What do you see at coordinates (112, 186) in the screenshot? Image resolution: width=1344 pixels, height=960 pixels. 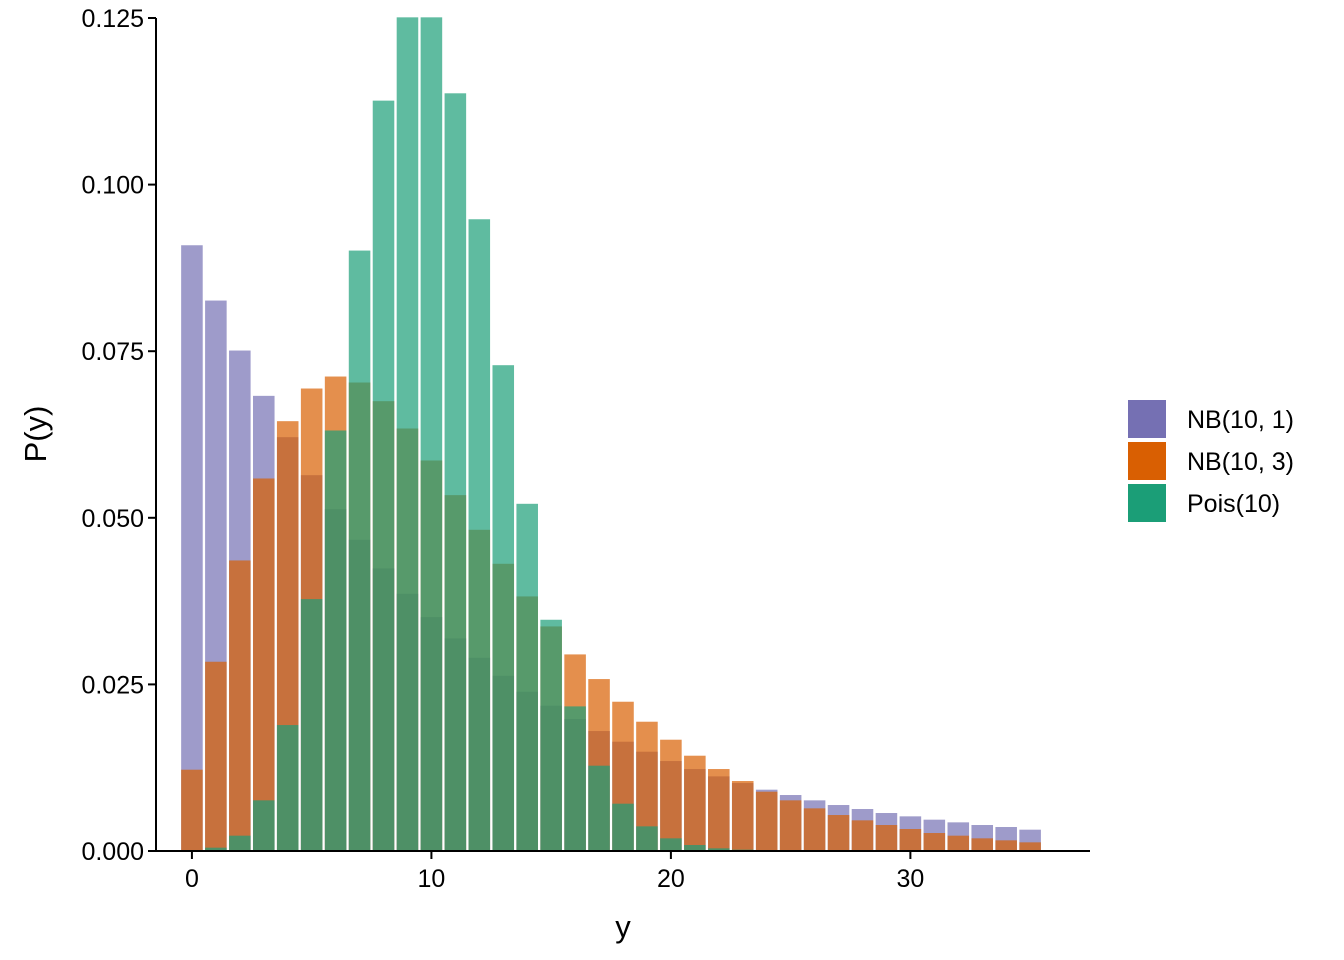 I see `y-tick-label: 0.100` at bounding box center [112, 186].